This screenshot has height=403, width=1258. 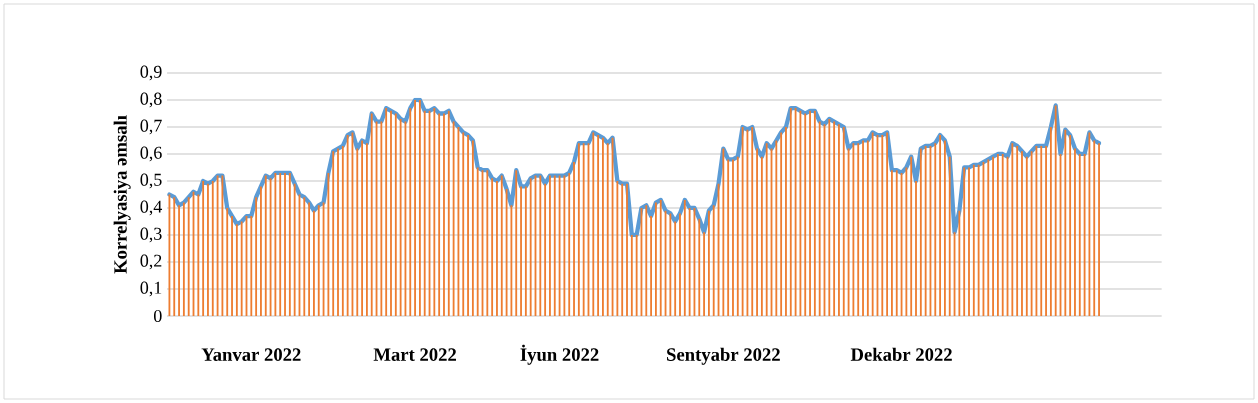 What do you see at coordinates (251, 354) in the screenshot?
I see `x-tick-label: Yanvar 2022` at bounding box center [251, 354].